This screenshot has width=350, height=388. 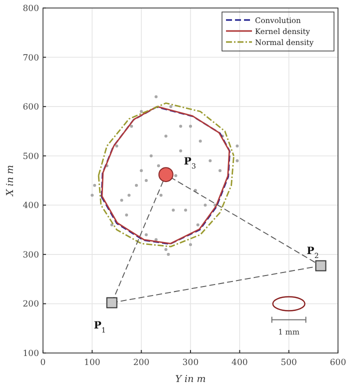 I want to click on annotation: P$_{1}$, so click(x=100, y=327).